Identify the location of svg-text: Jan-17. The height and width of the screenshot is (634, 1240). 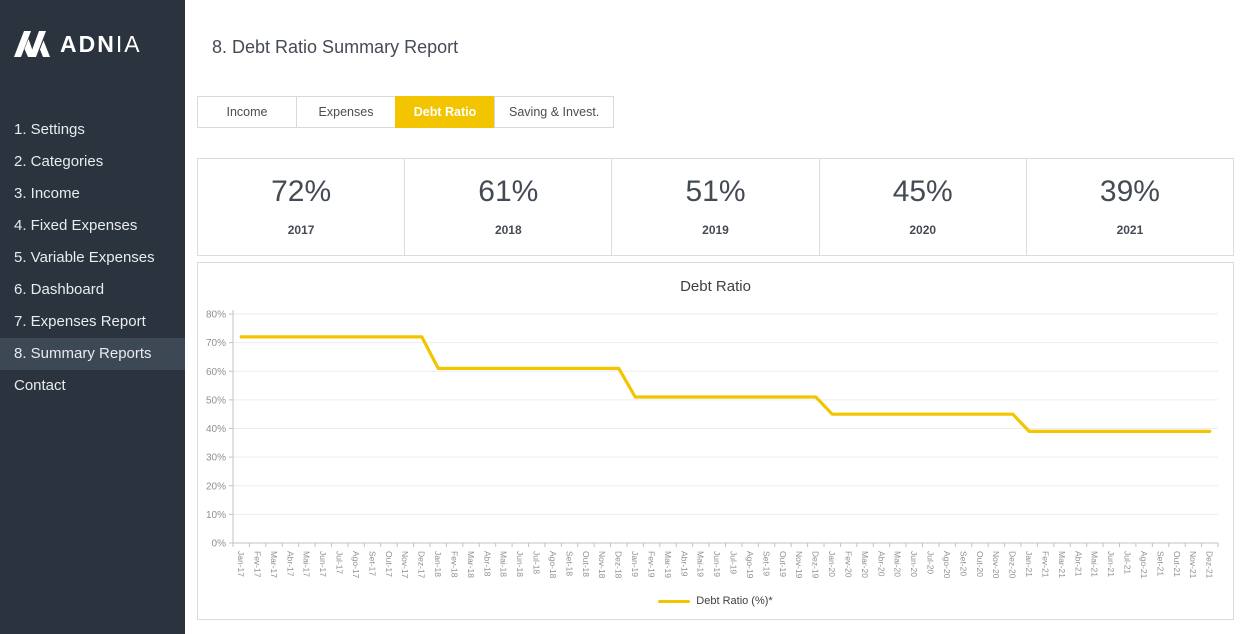
(241, 564).